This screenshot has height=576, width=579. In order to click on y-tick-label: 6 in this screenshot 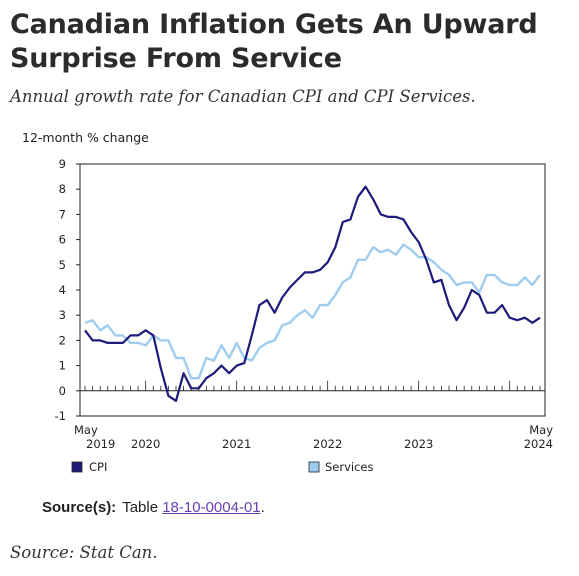, I will do `click(62, 240)`.